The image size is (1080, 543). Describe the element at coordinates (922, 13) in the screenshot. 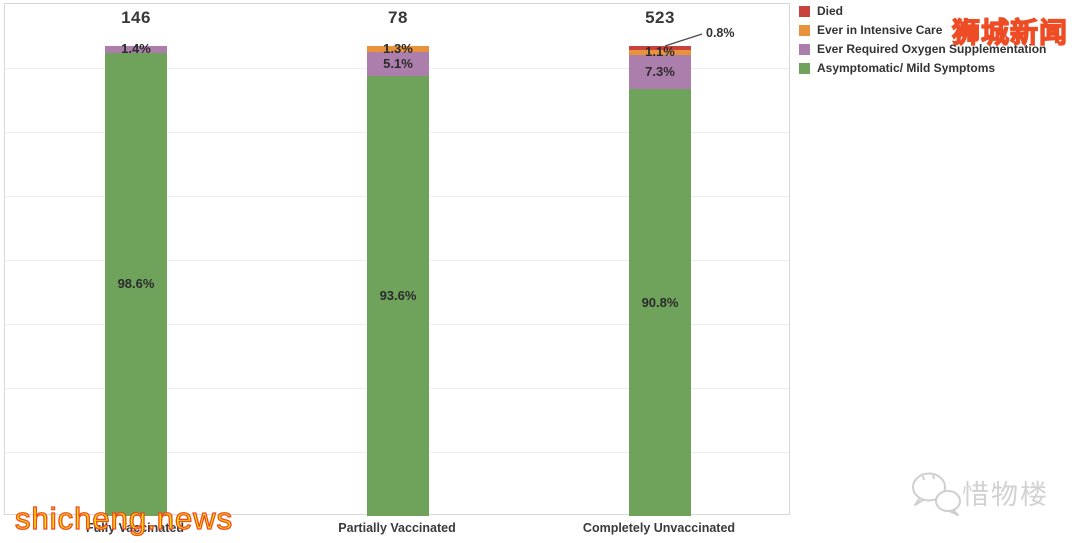

I see `legend-item-died: Died` at that location.